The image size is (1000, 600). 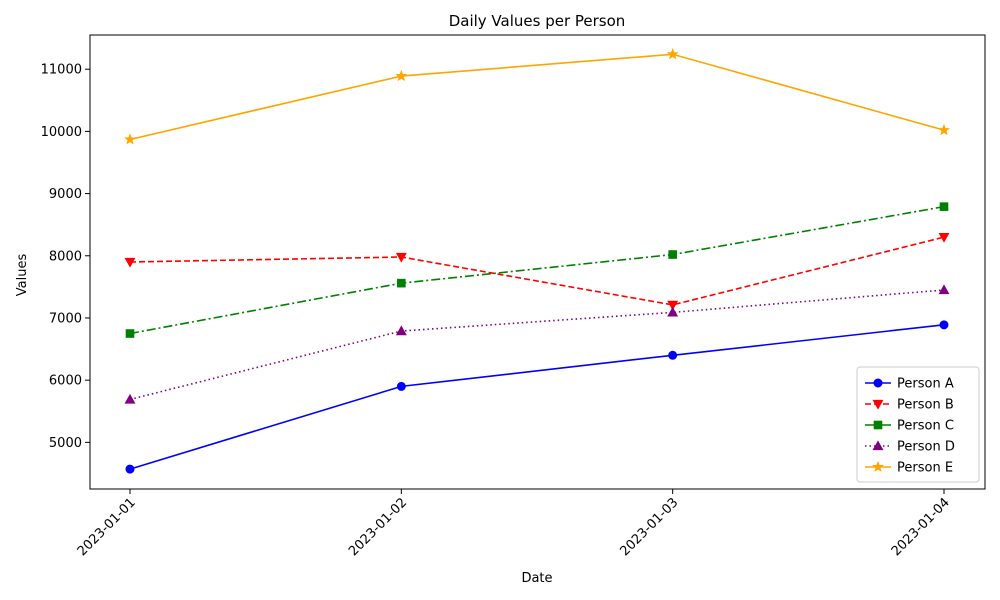 I want to click on y-tick-label: 11000, so click(x=61, y=70).